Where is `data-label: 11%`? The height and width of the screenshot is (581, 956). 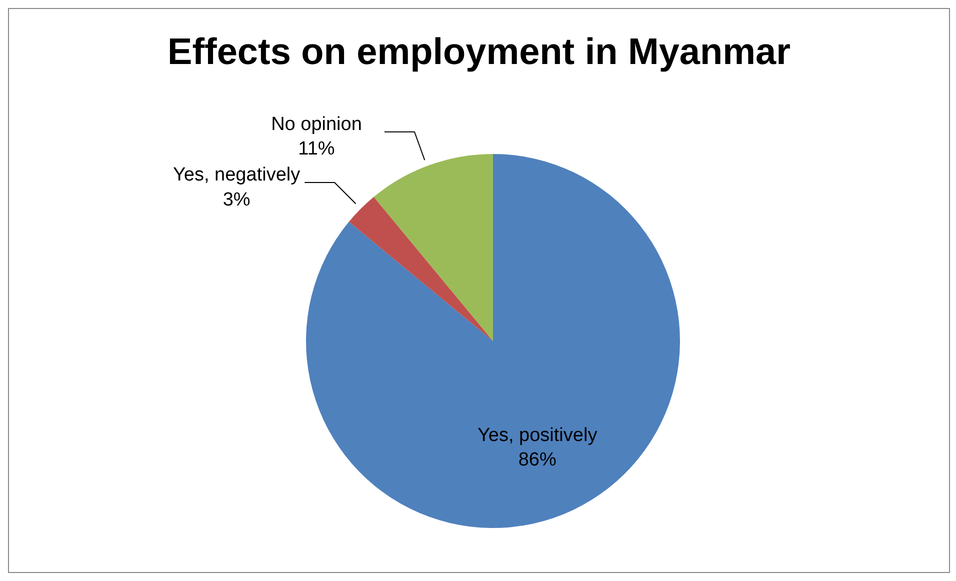
data-label: 11% is located at coordinates (316, 149).